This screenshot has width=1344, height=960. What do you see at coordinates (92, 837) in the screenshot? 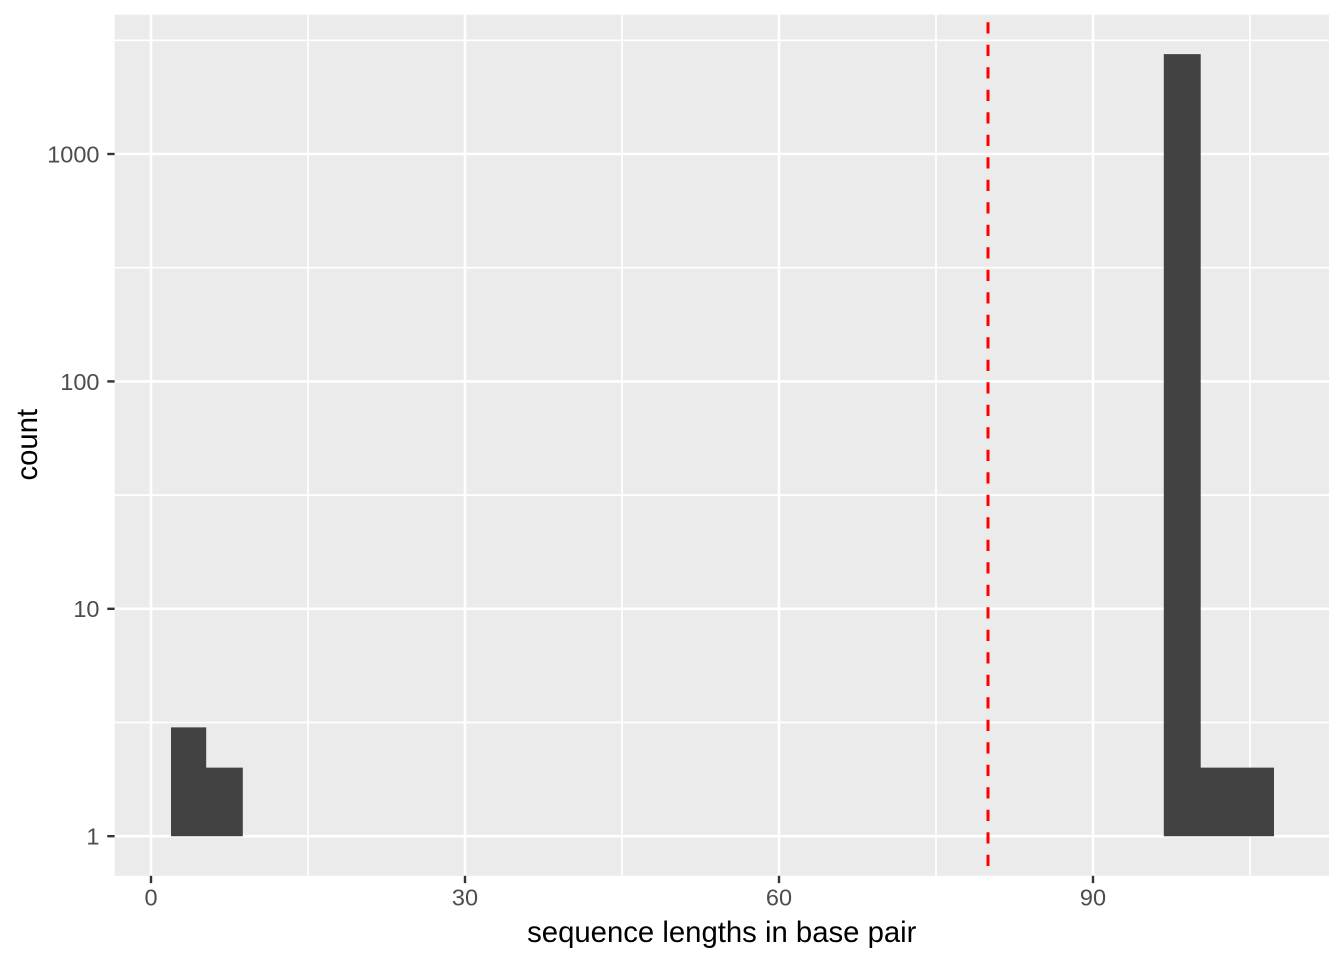
I see `svg-text: 1` at bounding box center [92, 837].